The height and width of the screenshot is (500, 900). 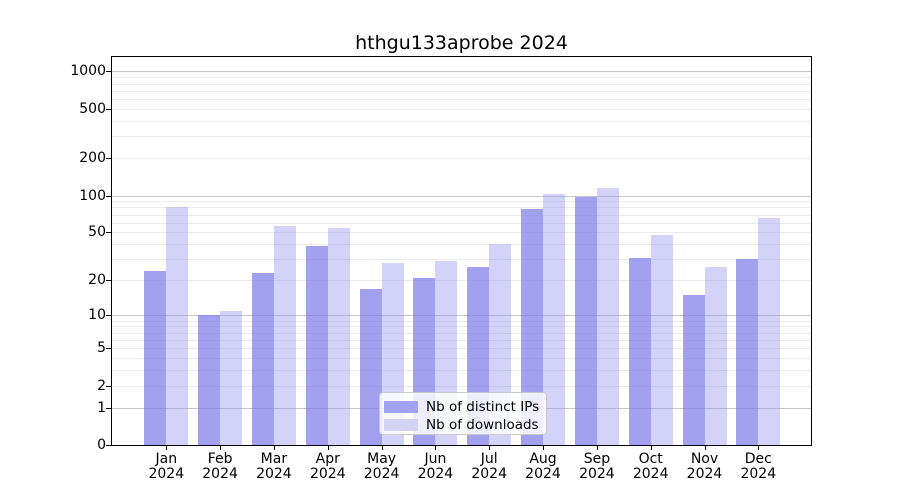 What do you see at coordinates (401, 406) in the screenshot?
I see `legend-swatch-distinct-ips-icon` at bounding box center [401, 406].